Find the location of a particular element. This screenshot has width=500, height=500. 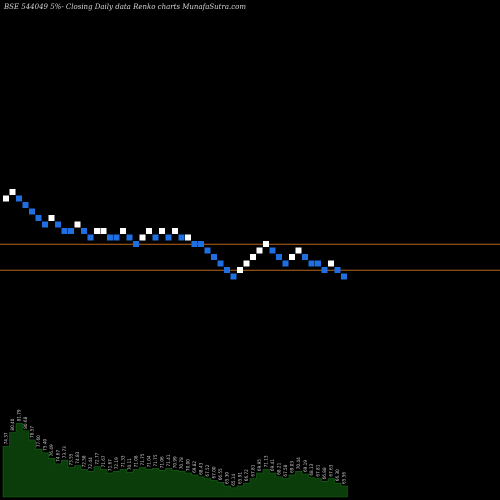

volume-label: 66.88 is located at coordinates (324, 473).